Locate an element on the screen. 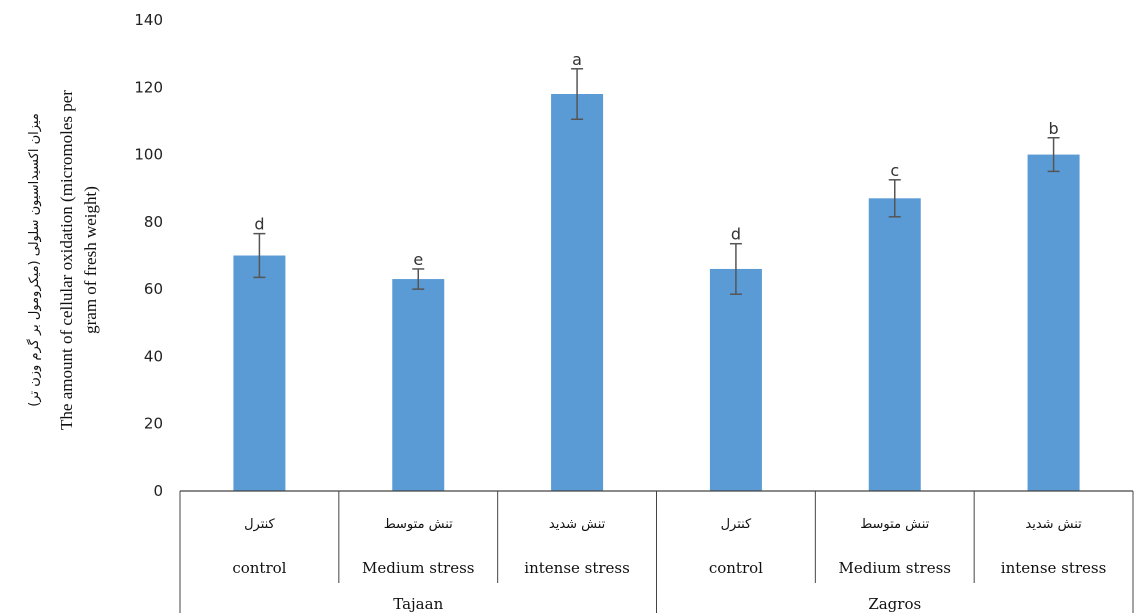 The image size is (1135, 613). significance-letter: b is located at coordinates (1054, 128).